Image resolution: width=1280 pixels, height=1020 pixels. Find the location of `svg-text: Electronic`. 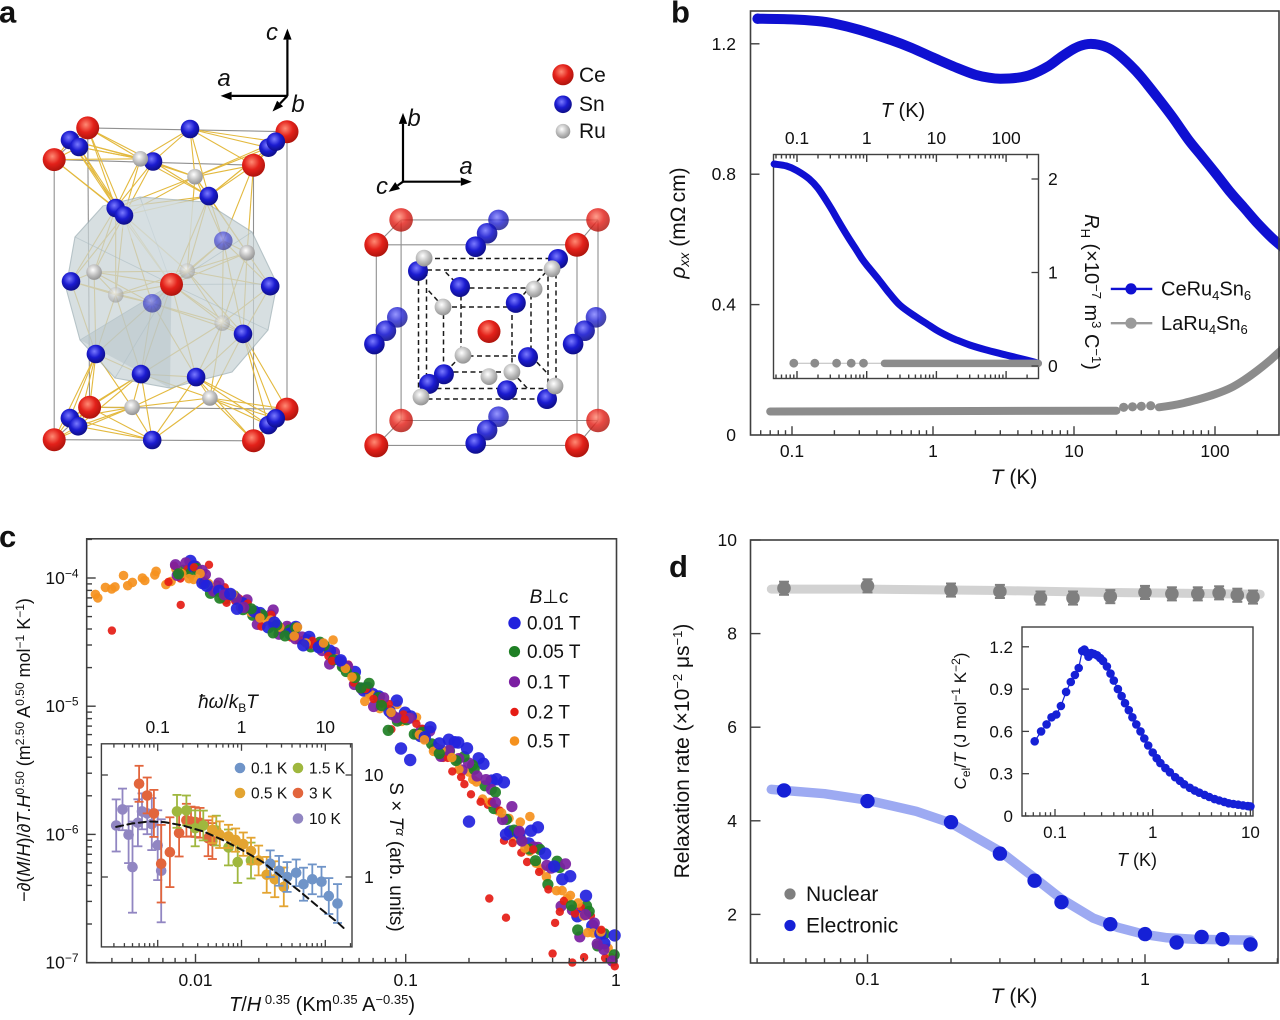

svg-text: Electronic is located at coordinates (852, 926).